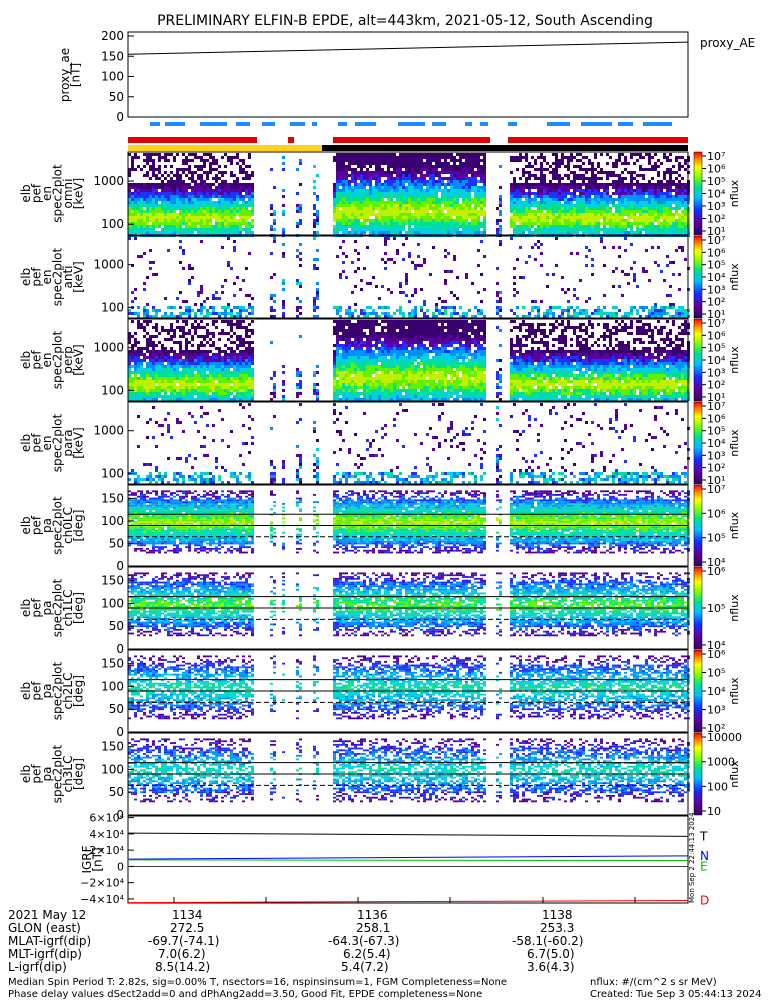  Describe the element at coordinates (698, 277) in the screenshot. I see `energy-panel-2-colorbar` at that location.